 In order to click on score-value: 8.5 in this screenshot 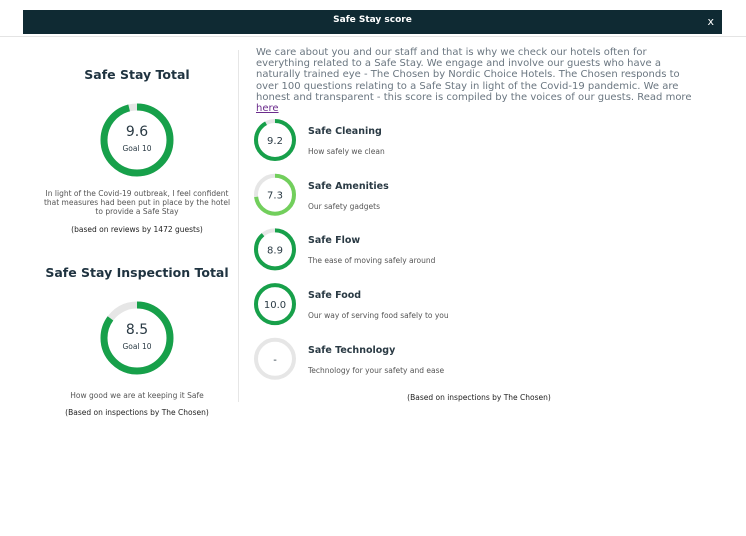, I will do `click(137, 330)`.